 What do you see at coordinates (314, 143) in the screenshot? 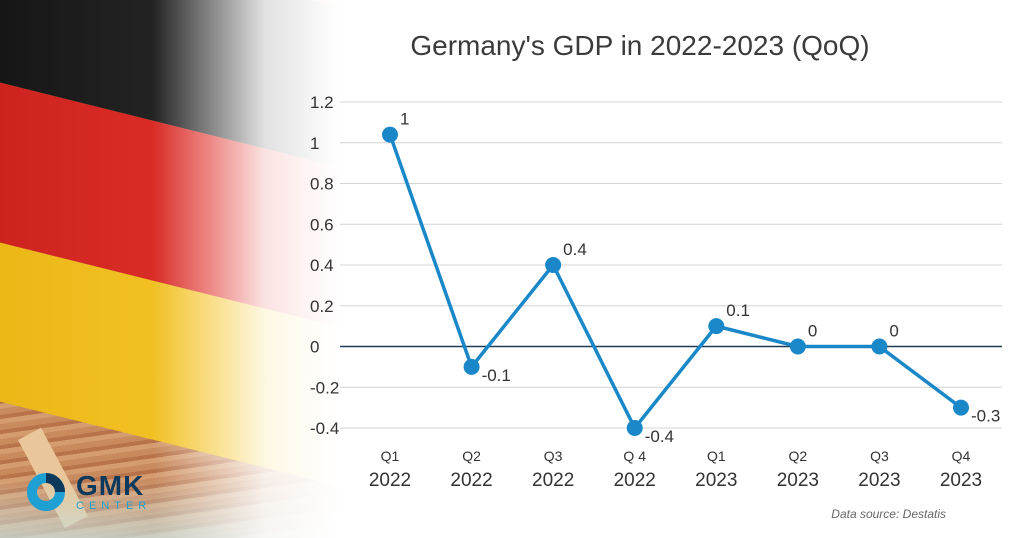
I see `y-tick-label: 1` at bounding box center [314, 143].